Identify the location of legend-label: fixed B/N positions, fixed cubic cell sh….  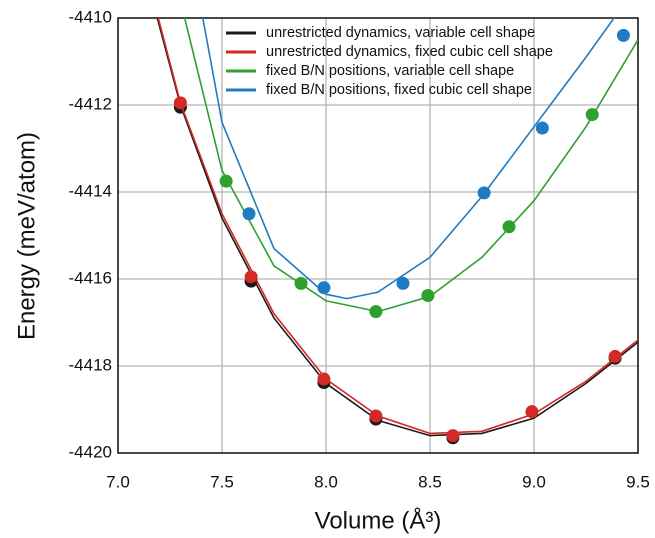
(399, 90).